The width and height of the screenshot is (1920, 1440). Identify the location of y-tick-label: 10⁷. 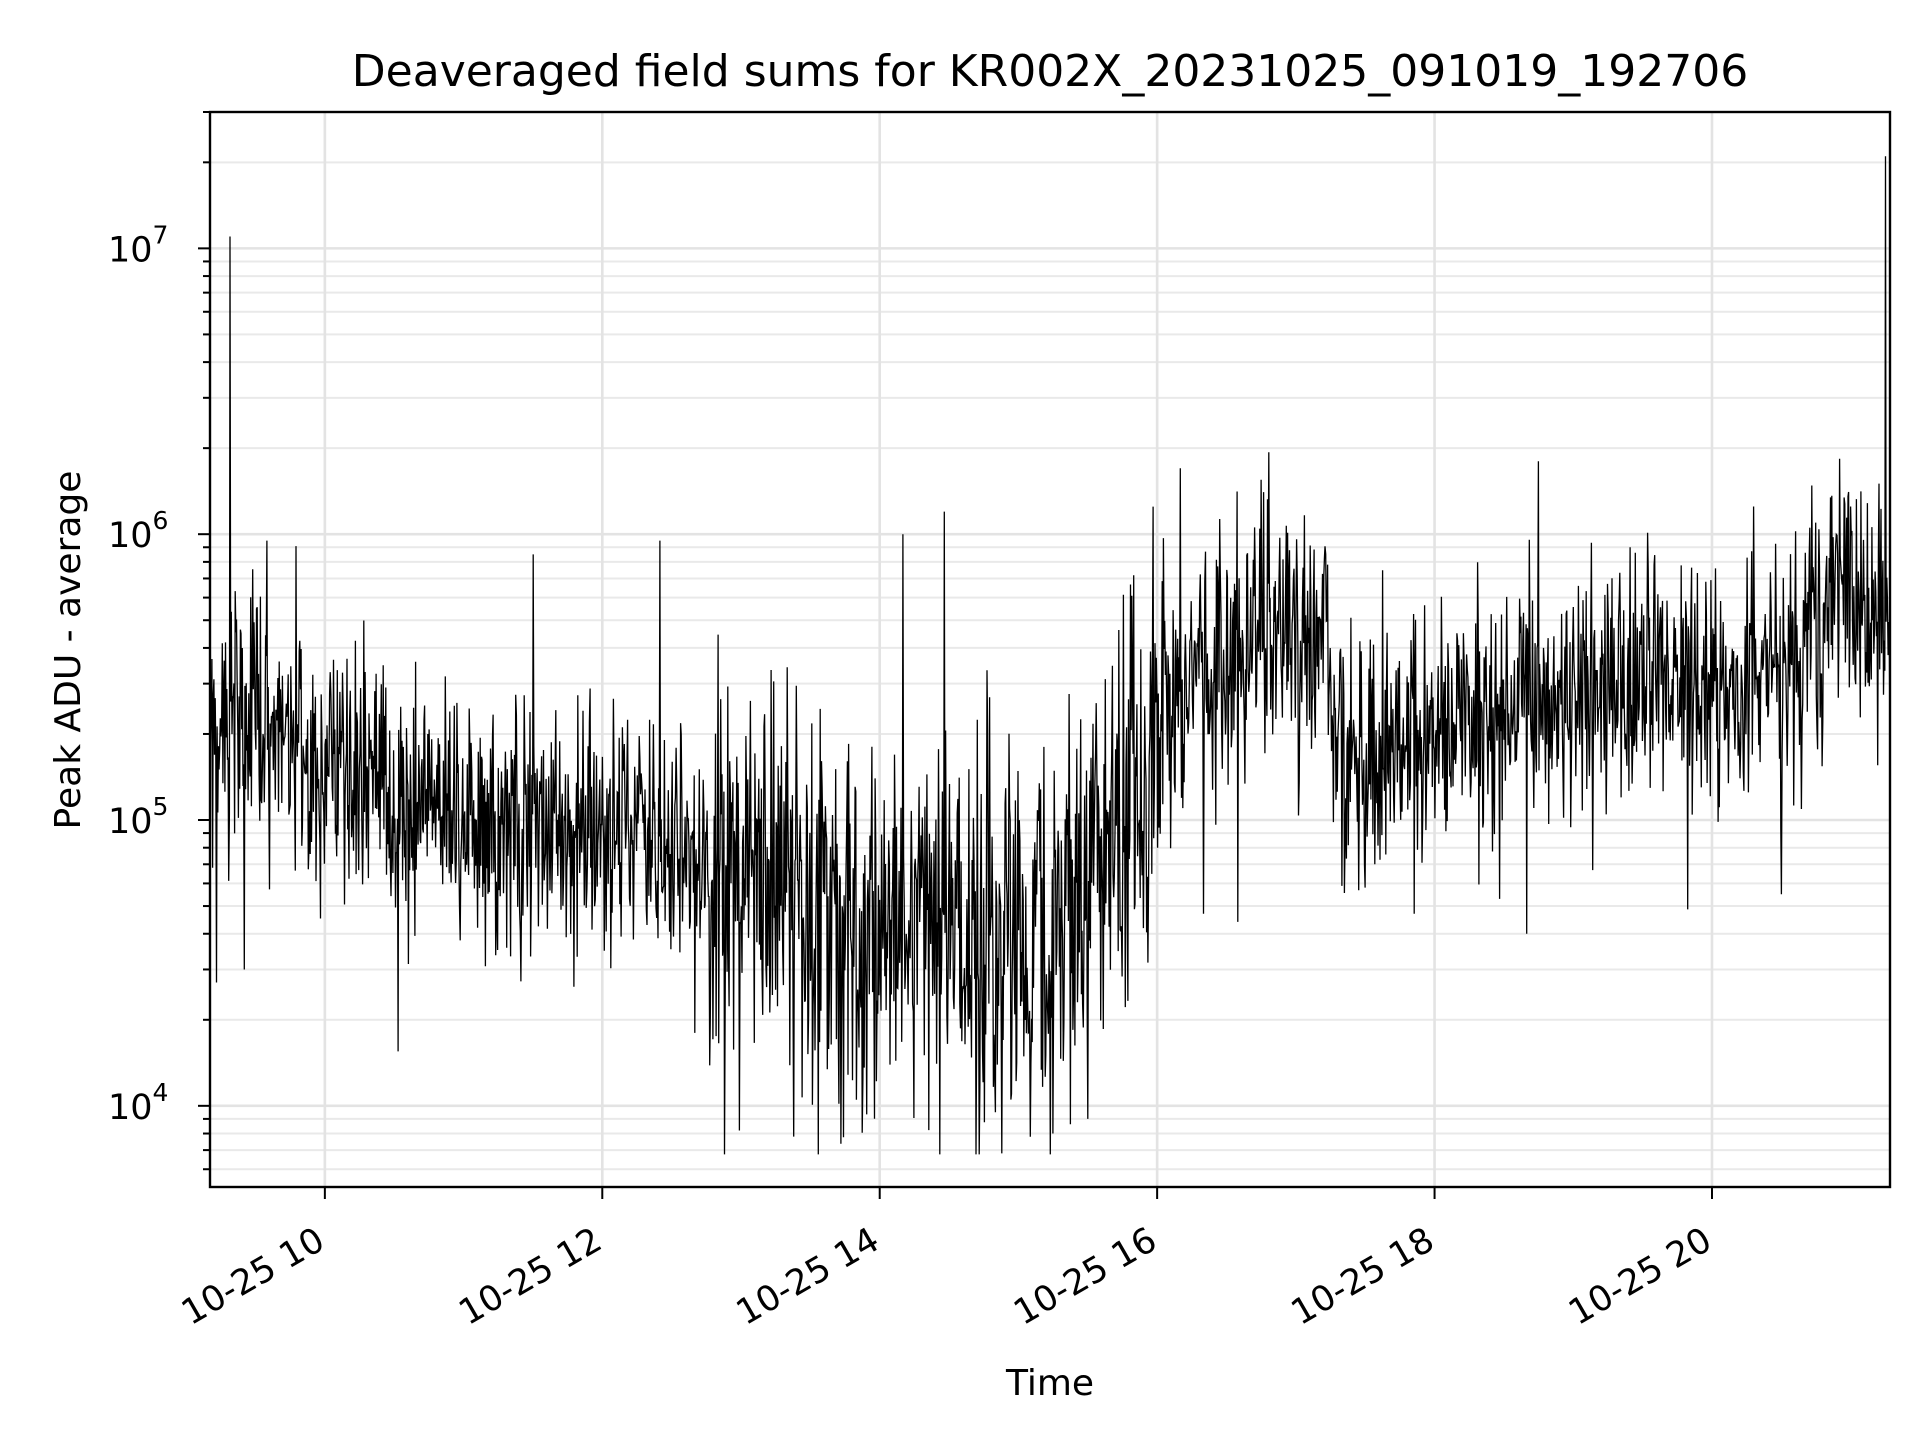
(138, 245).